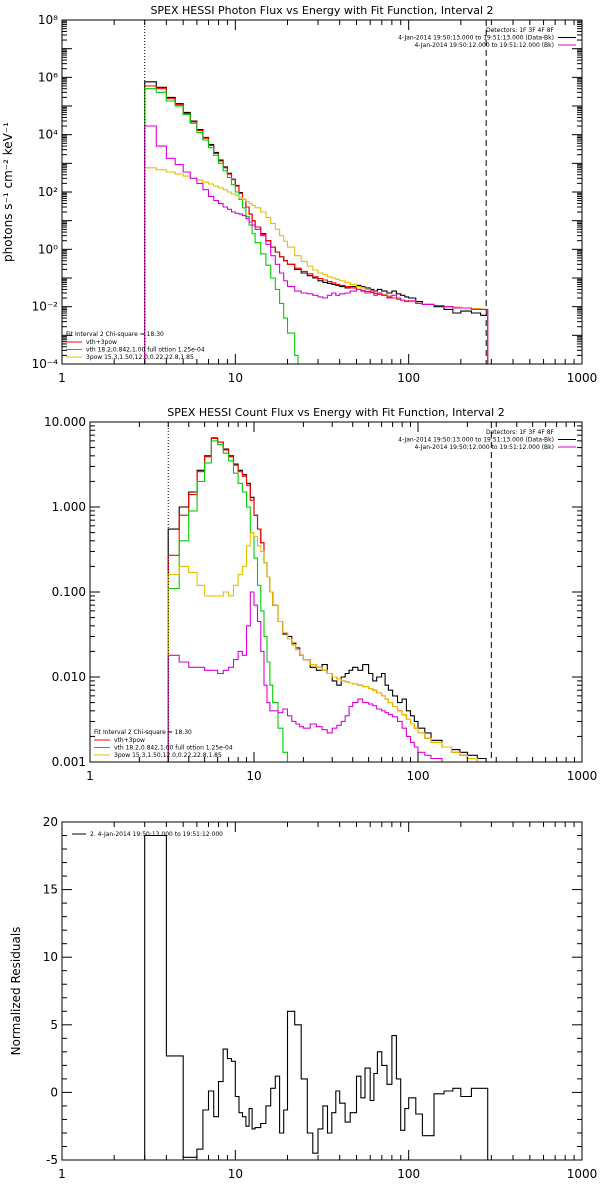  Describe the element at coordinates (48, 192) in the screenshot. I see `y-tick-label: 10²` at that location.